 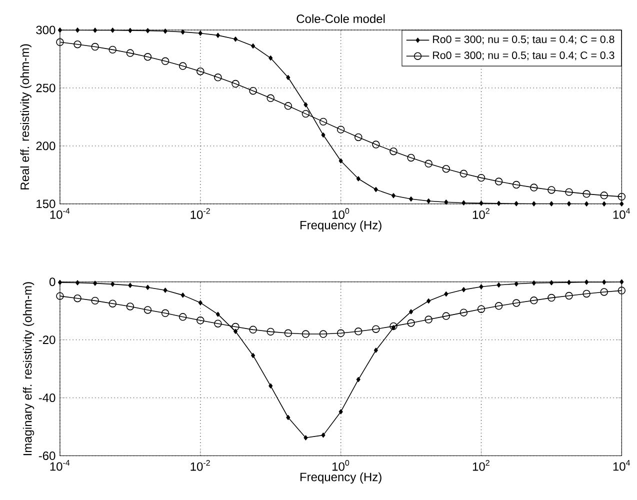 I want to click on y-tick-label: -40, so click(x=47, y=398).